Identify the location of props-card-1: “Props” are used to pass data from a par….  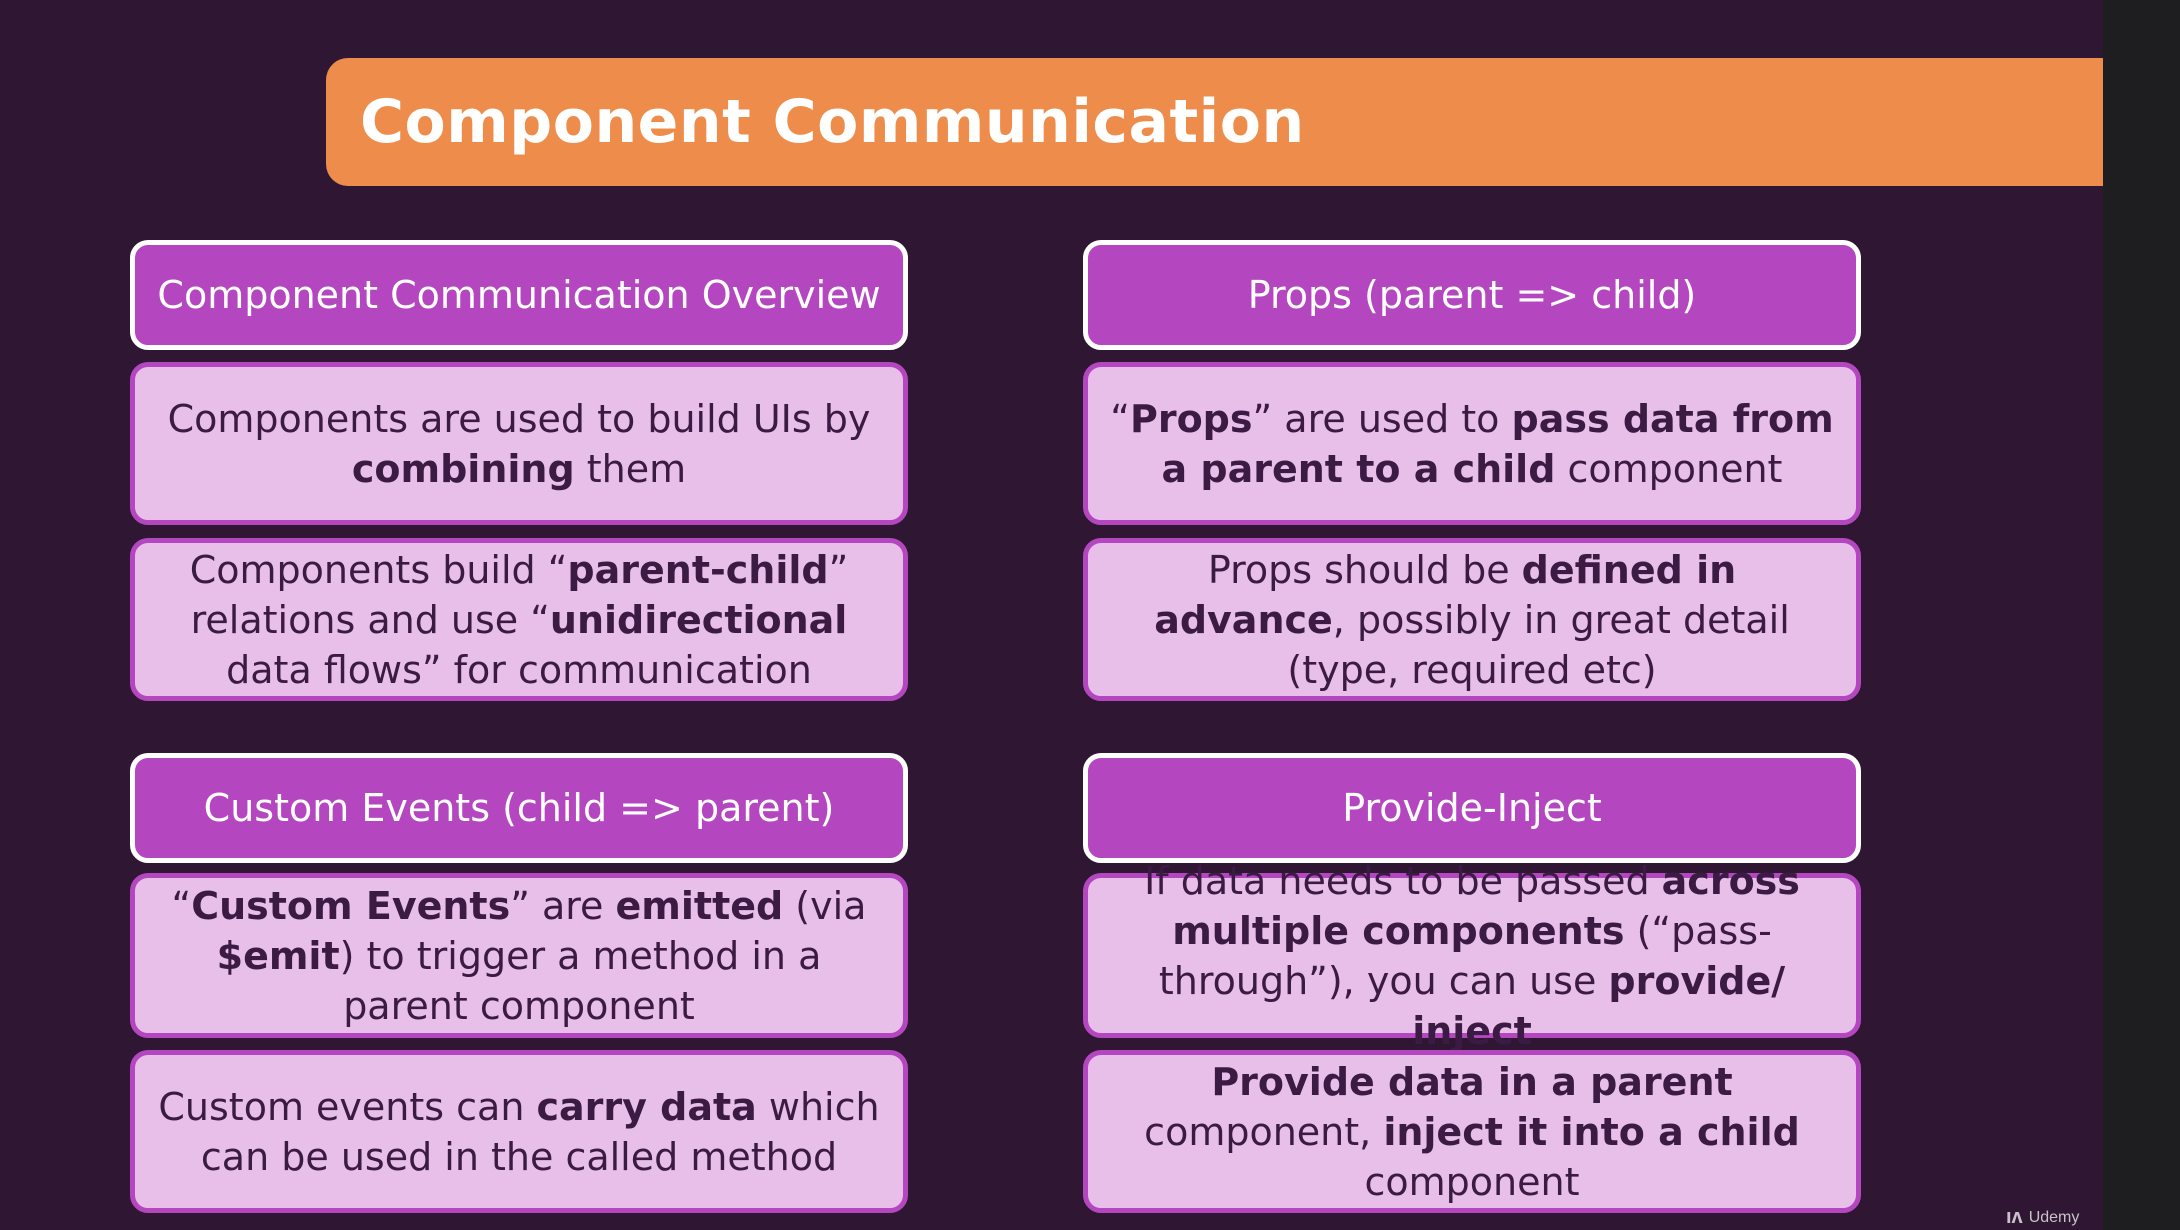
(1472, 443).